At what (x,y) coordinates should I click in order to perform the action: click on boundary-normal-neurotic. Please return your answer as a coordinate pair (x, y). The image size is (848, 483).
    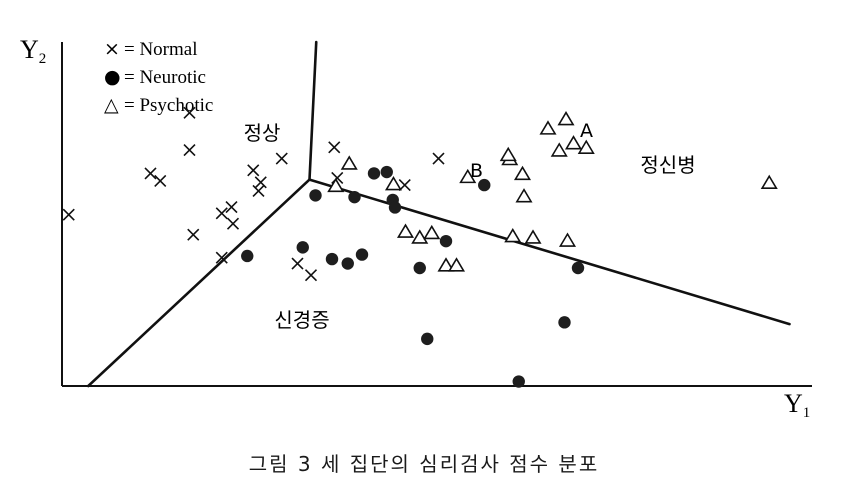
    Looking at the image, I should click on (198, 283).